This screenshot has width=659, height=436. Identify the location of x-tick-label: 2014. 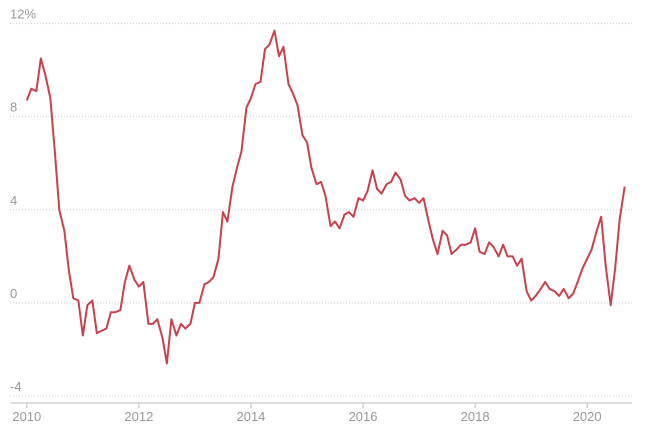
(250, 416).